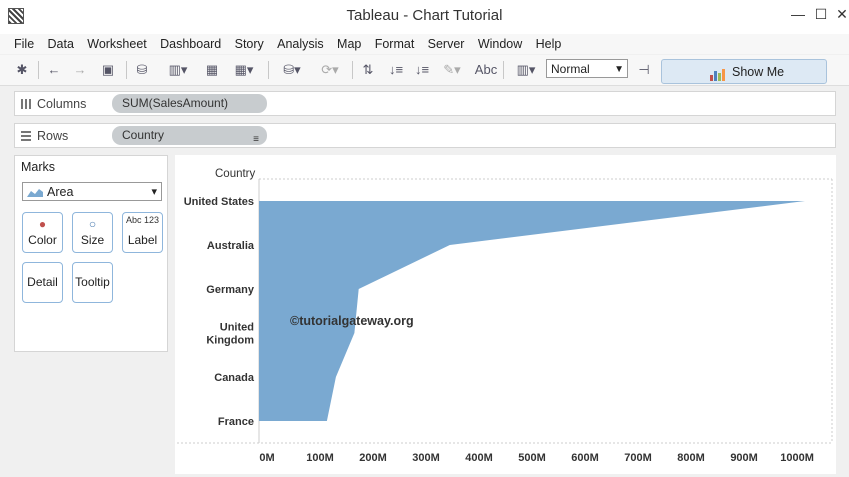 This screenshot has height=477, width=849. I want to click on x-tick-label: 500M, so click(532, 458).